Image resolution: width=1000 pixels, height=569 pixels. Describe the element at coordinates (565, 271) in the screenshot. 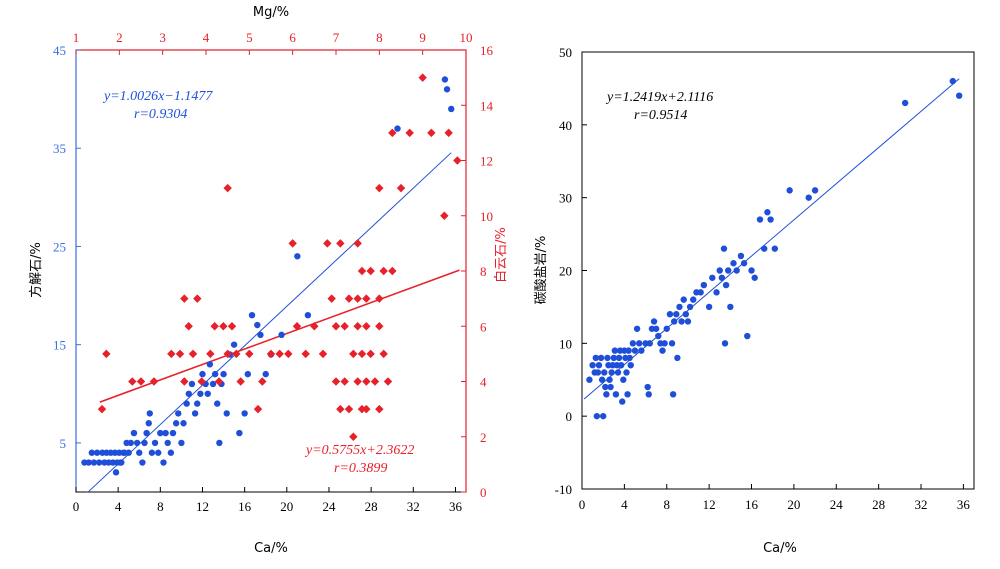

I see `y-tick-label: 20` at that location.